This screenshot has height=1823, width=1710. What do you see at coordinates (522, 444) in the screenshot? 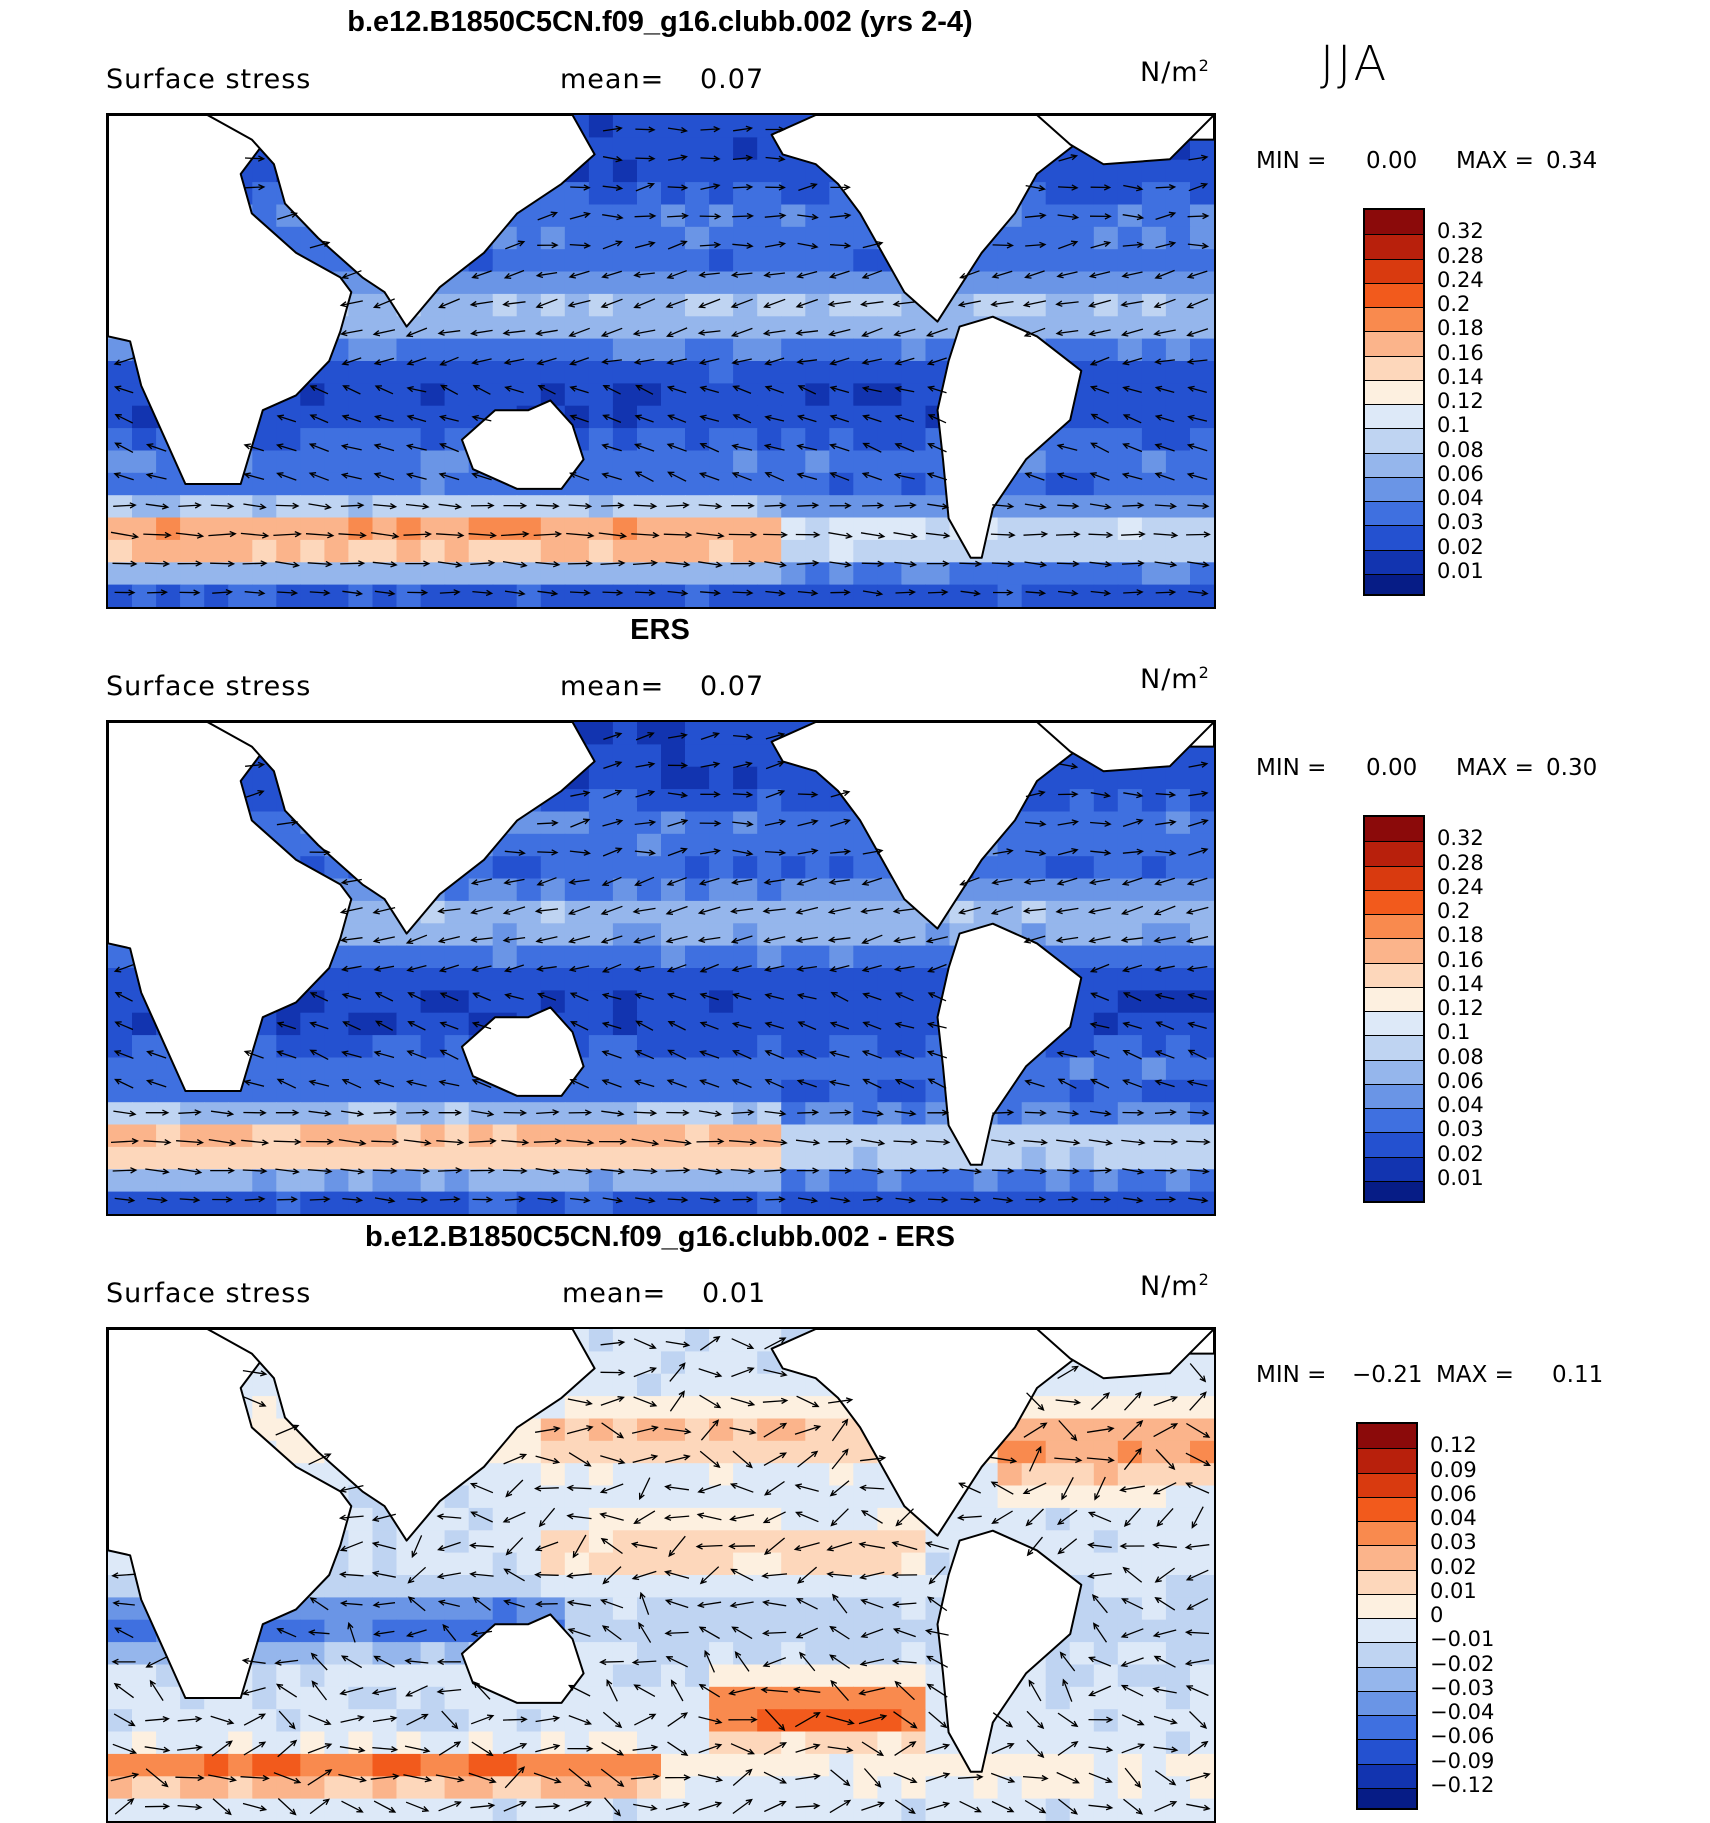
I see `land-mass` at bounding box center [522, 444].